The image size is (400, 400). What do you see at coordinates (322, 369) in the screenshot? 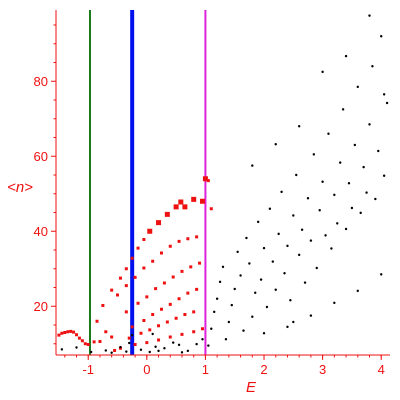
I see `x-tick-label: 3` at bounding box center [322, 369].